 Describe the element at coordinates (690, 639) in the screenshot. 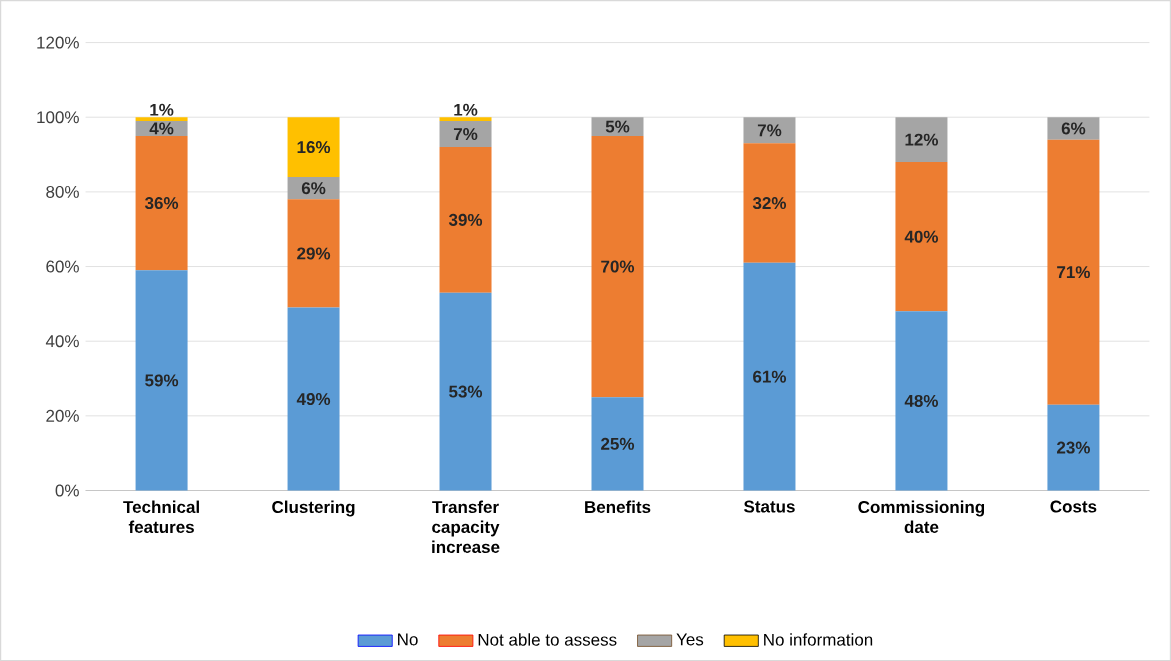

I see `legend-label: Yes` at that location.